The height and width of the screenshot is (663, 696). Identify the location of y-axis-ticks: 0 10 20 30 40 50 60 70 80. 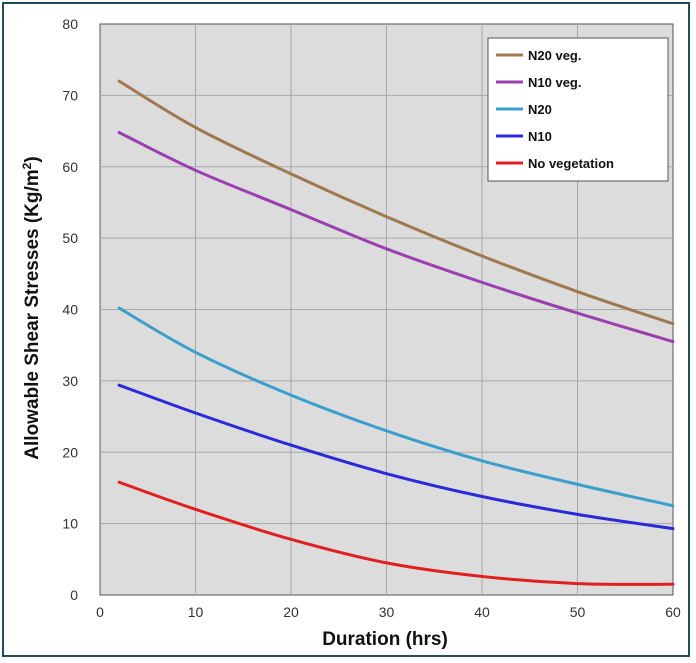
(70, 309).